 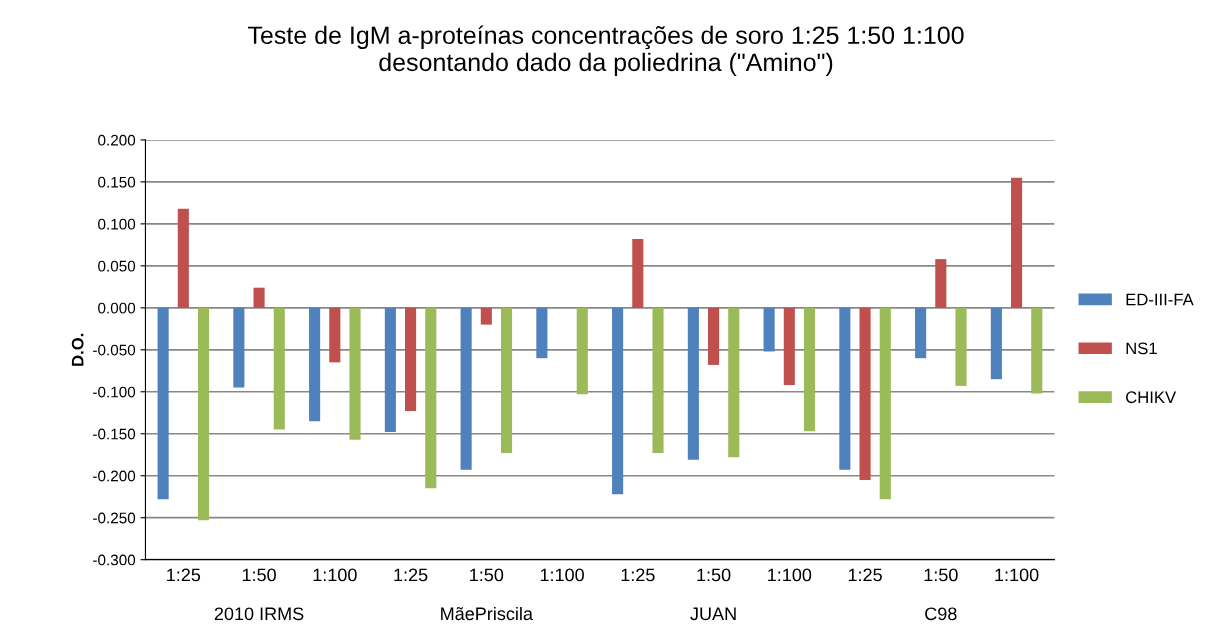 I want to click on y-tick-label: -0.250, so click(x=114, y=518).